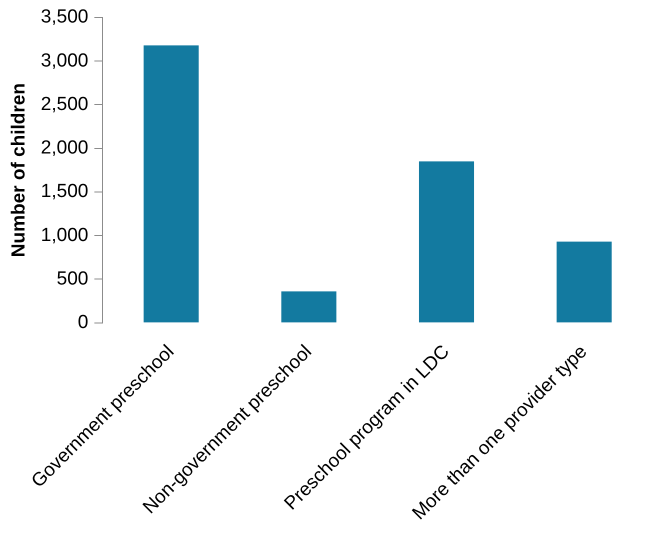  Describe the element at coordinates (64, 17) in the screenshot. I see `y-tick-label: 3,500` at that location.